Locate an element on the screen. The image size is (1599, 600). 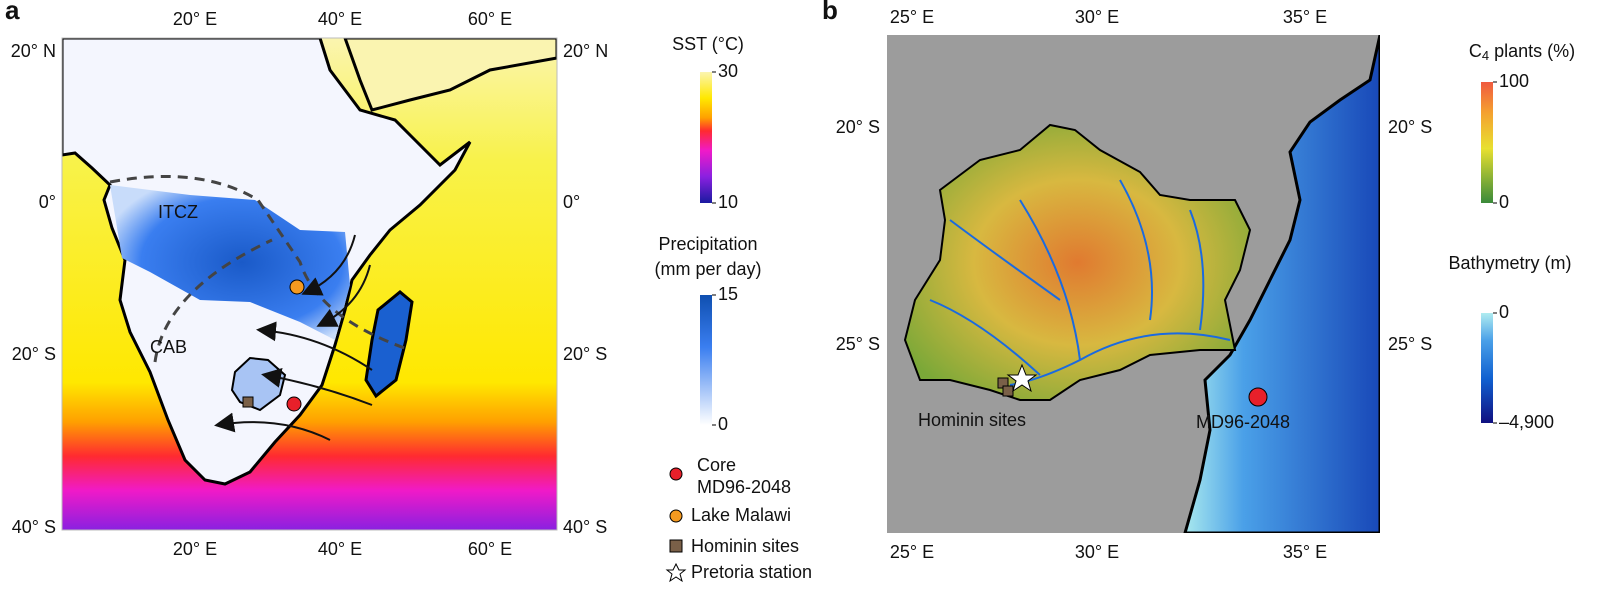
colorbar-title: SST (°C) is located at coordinates (708, 44).